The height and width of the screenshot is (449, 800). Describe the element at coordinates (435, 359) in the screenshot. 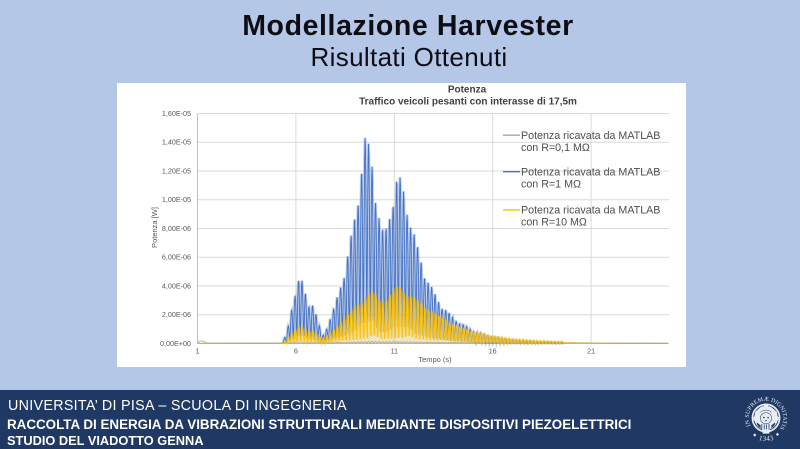

I see `svg-text: Tempo (s)` at that location.